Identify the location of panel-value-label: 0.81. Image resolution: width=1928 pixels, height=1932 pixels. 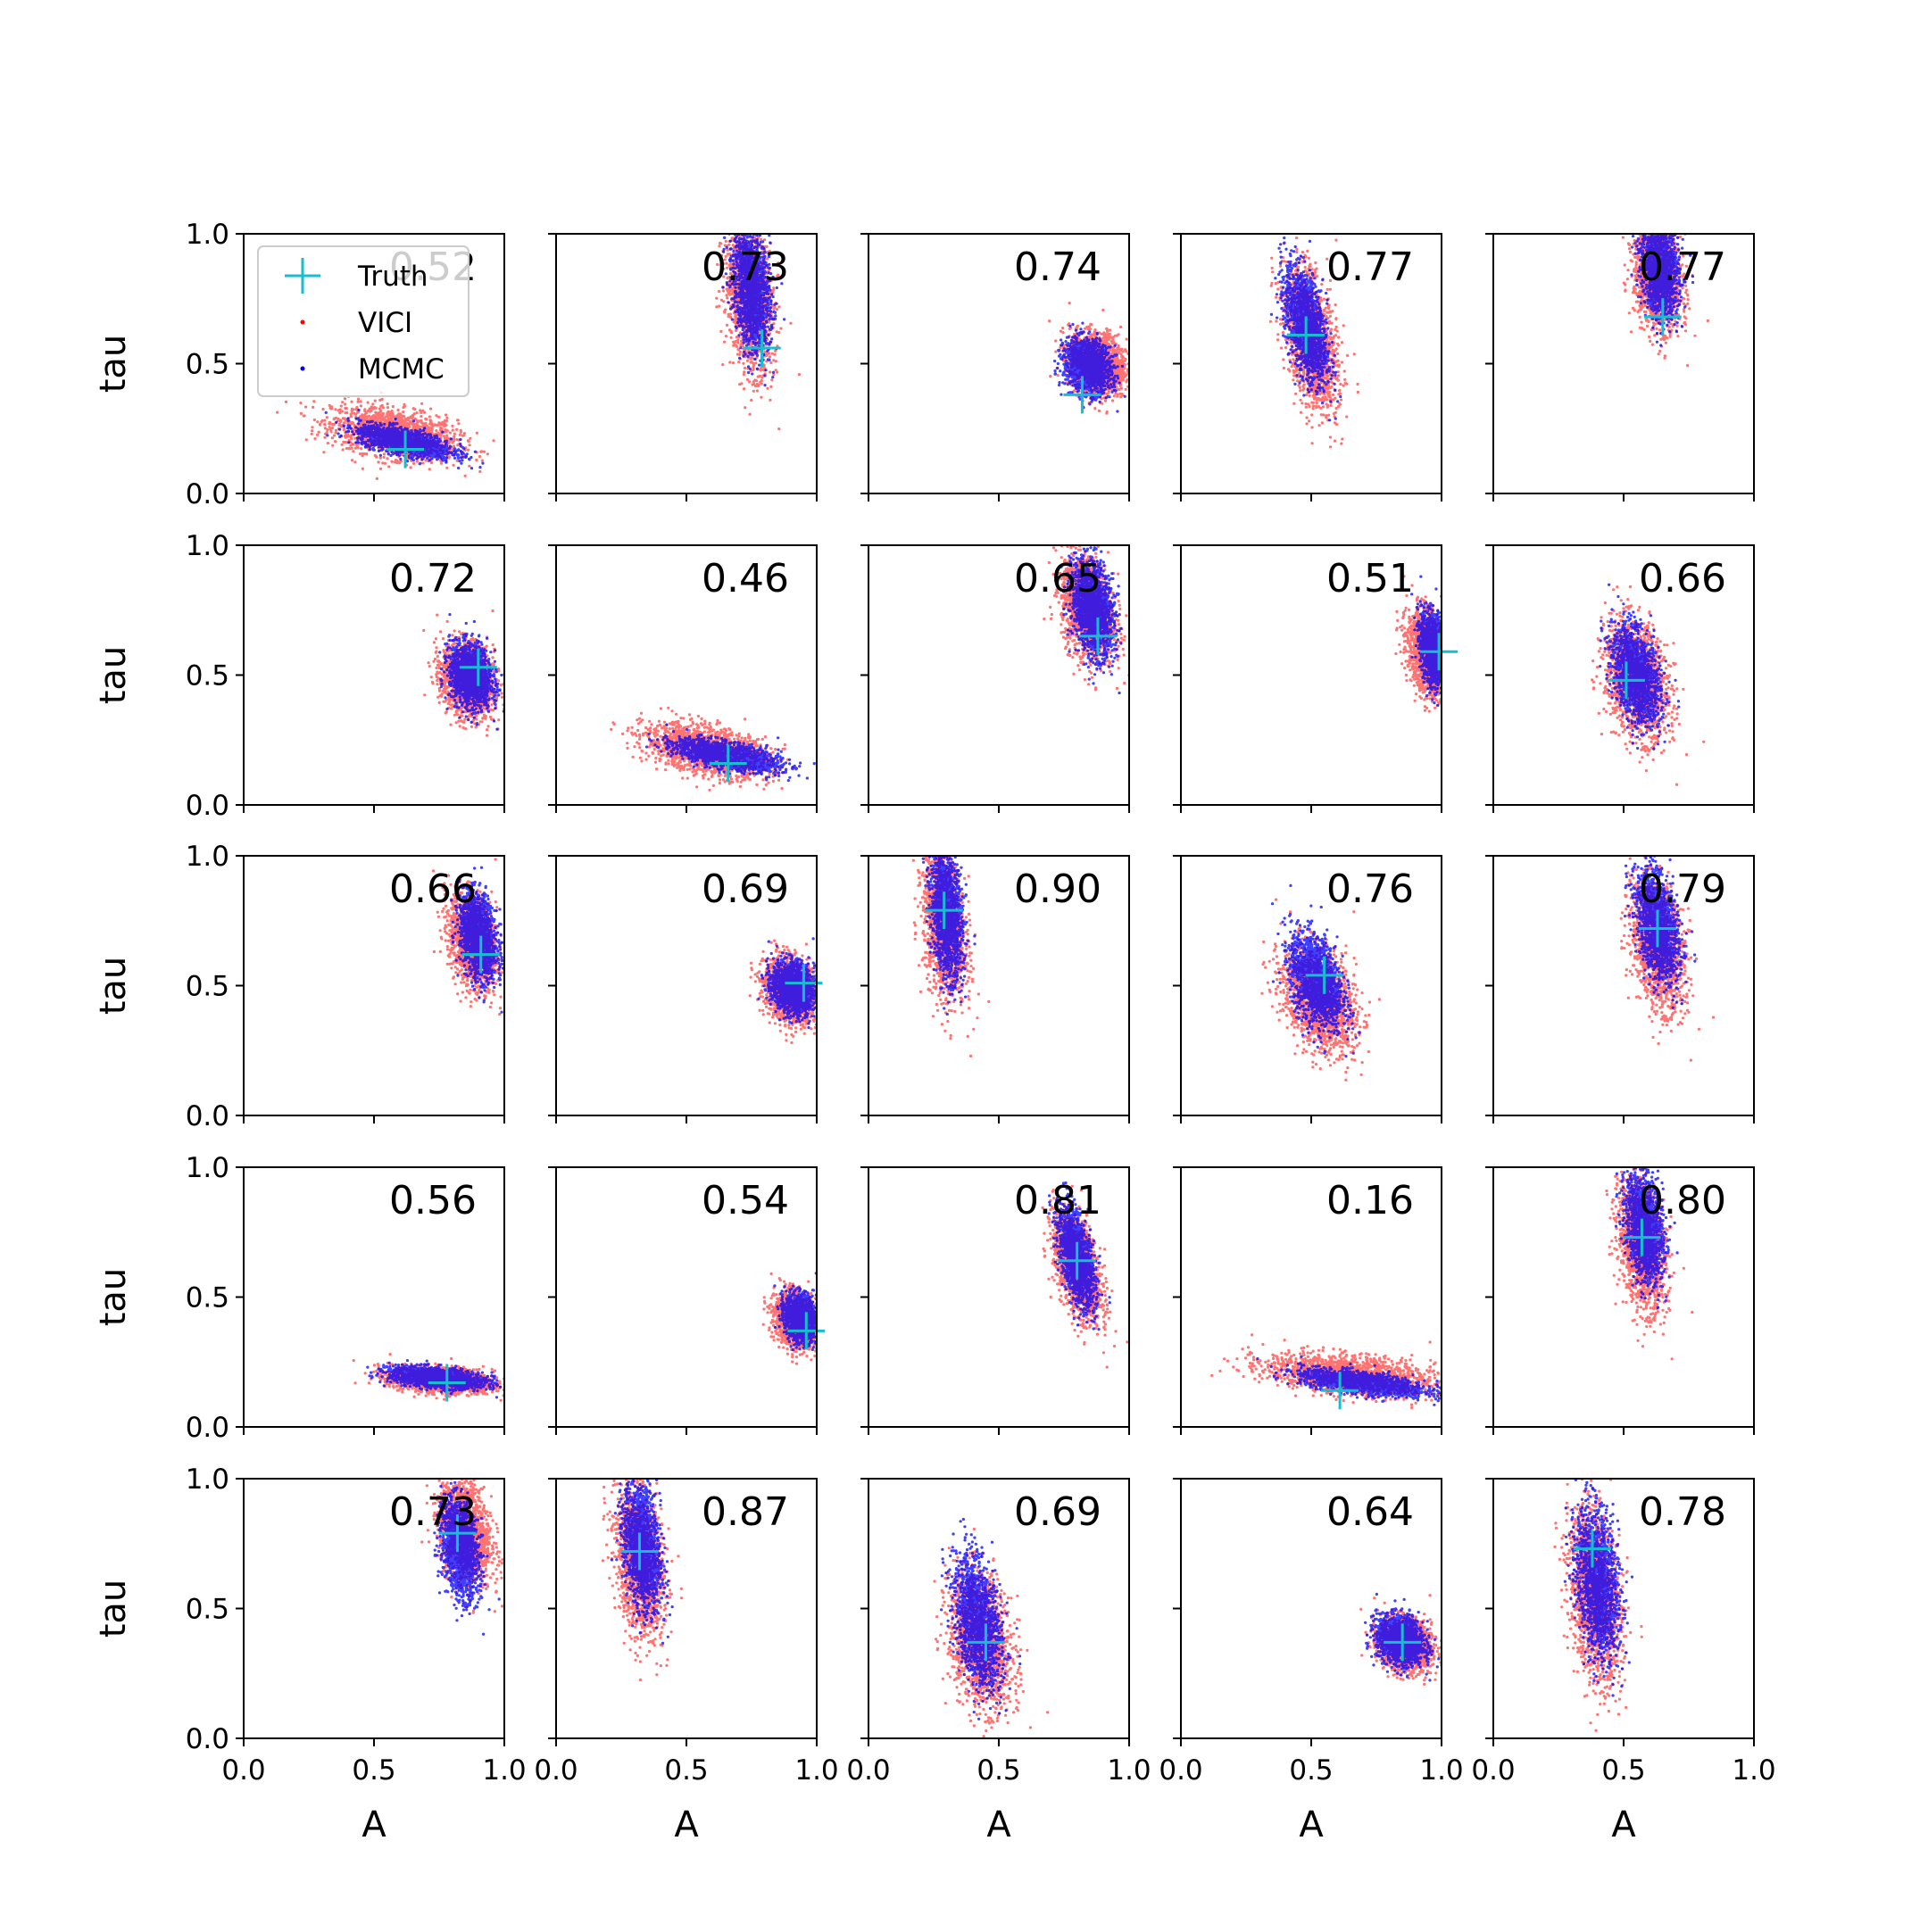
(1057, 1200).